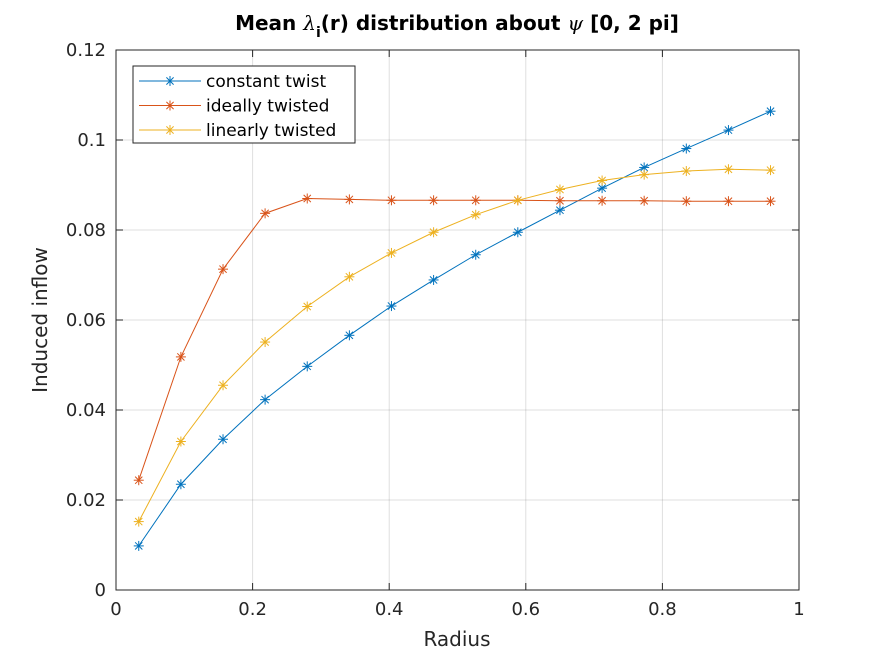  I want to click on x-tick-label: 0.4, so click(389, 609).